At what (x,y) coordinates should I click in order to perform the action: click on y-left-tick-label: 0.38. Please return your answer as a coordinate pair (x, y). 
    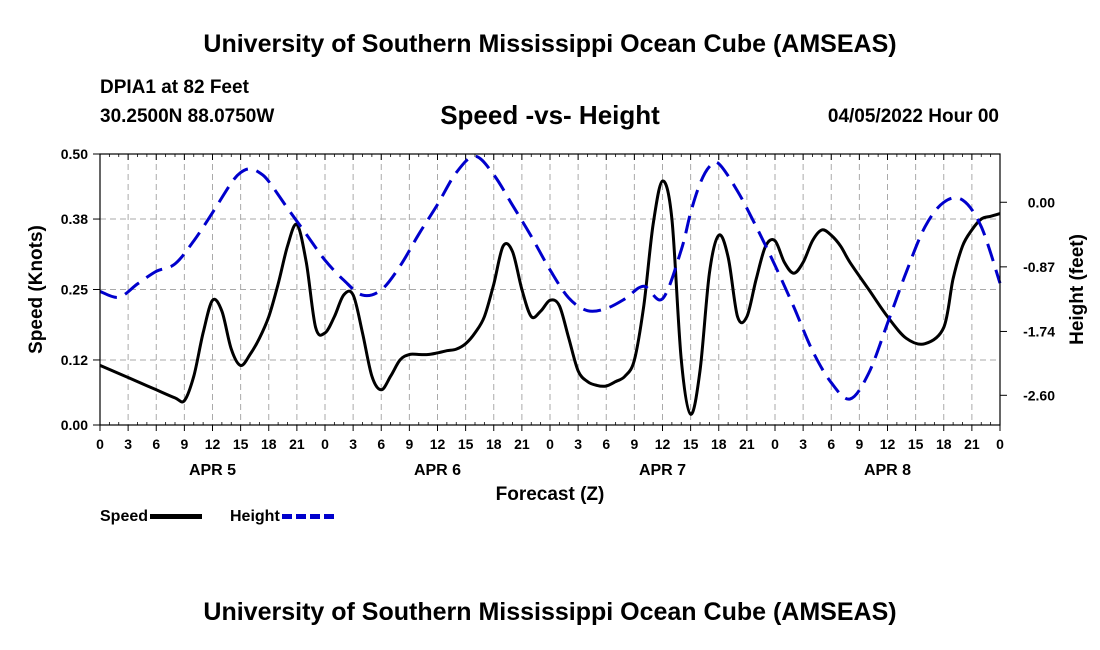
    Looking at the image, I should click on (74, 219).